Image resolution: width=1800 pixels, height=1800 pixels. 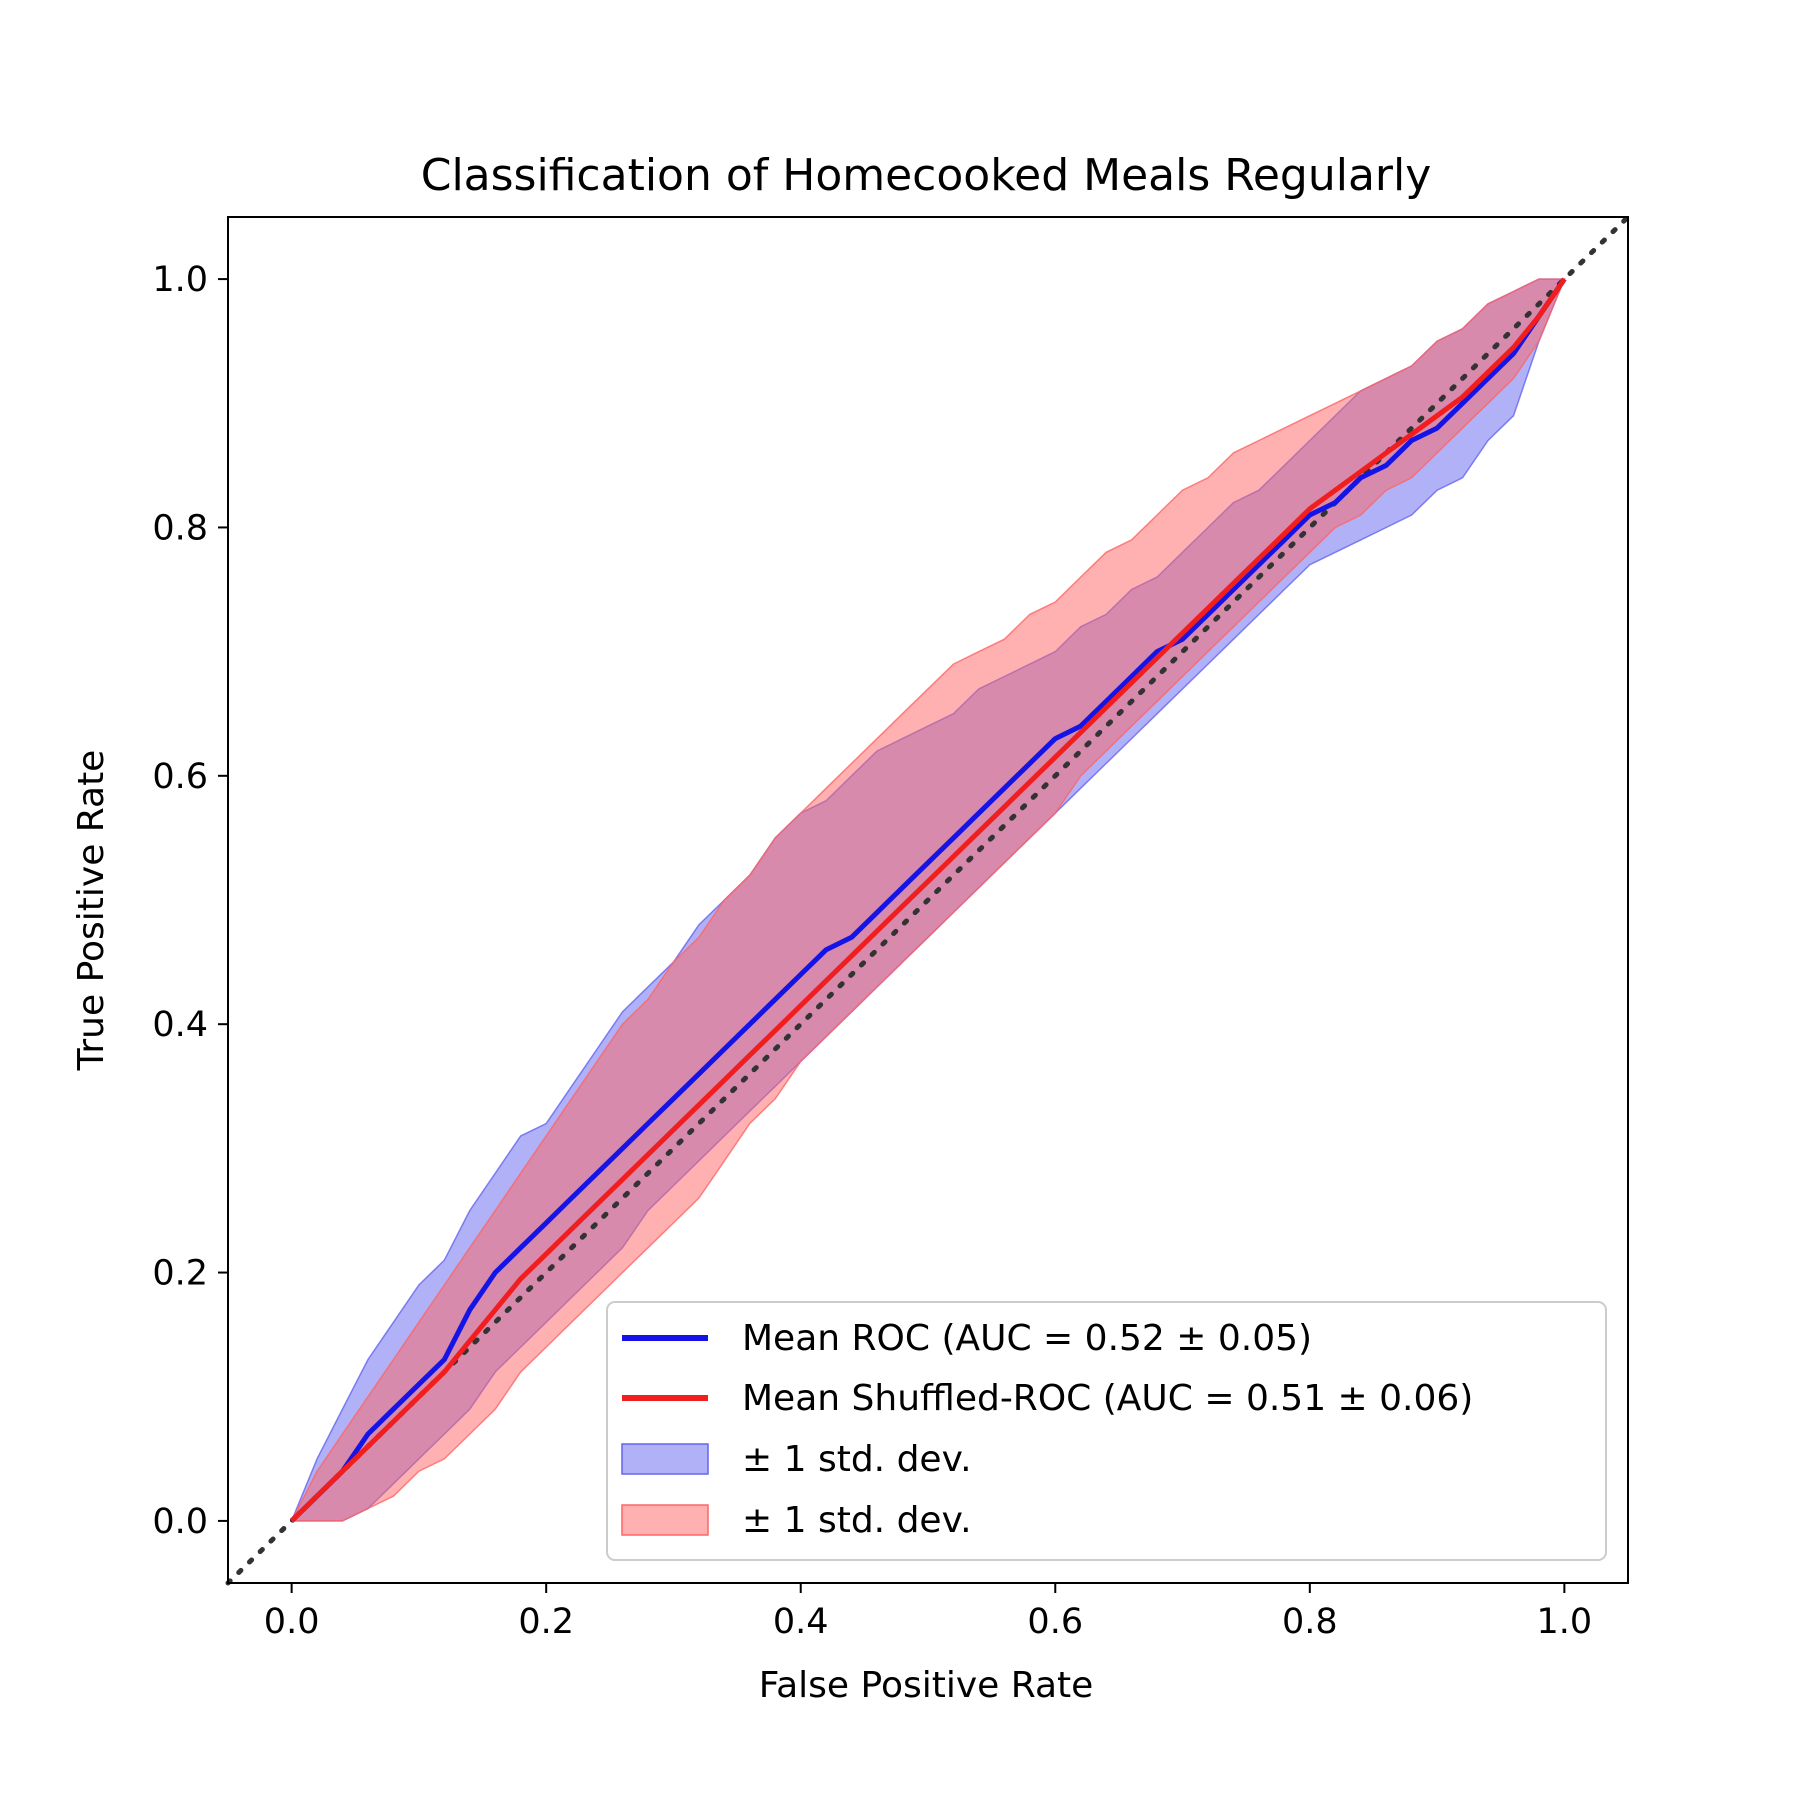 I want to click on y-tick-label: 0.8, so click(x=180, y=528).